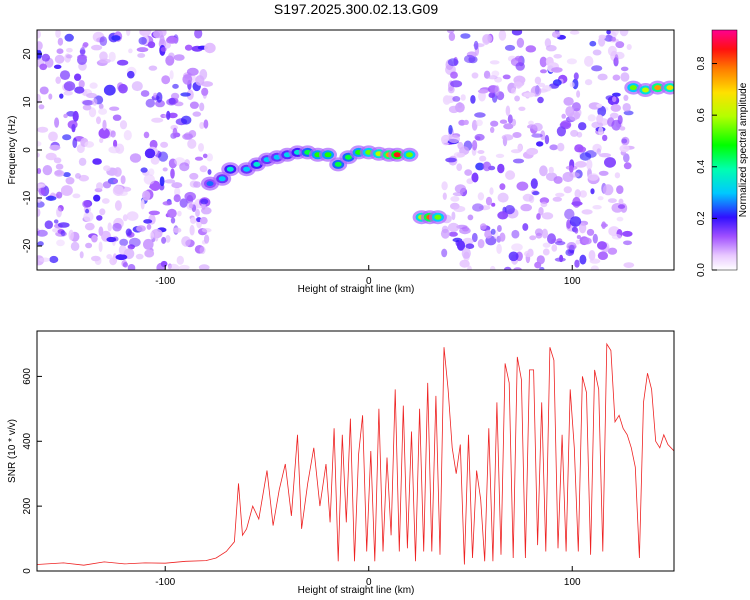 The height and width of the screenshot is (600, 750). What do you see at coordinates (701, 63) in the screenshot?
I see `colorbar-tick-label: 0.8` at bounding box center [701, 63].